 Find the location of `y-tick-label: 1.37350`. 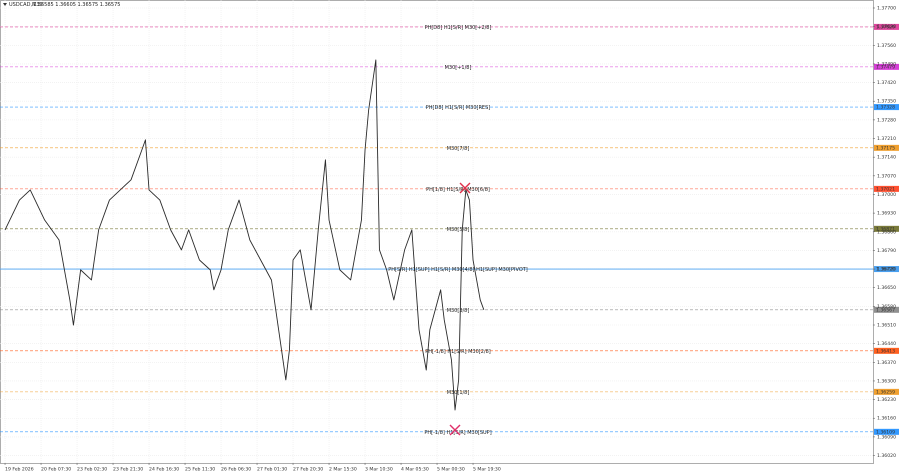

y-tick-label: 1.37350 is located at coordinates (886, 102).